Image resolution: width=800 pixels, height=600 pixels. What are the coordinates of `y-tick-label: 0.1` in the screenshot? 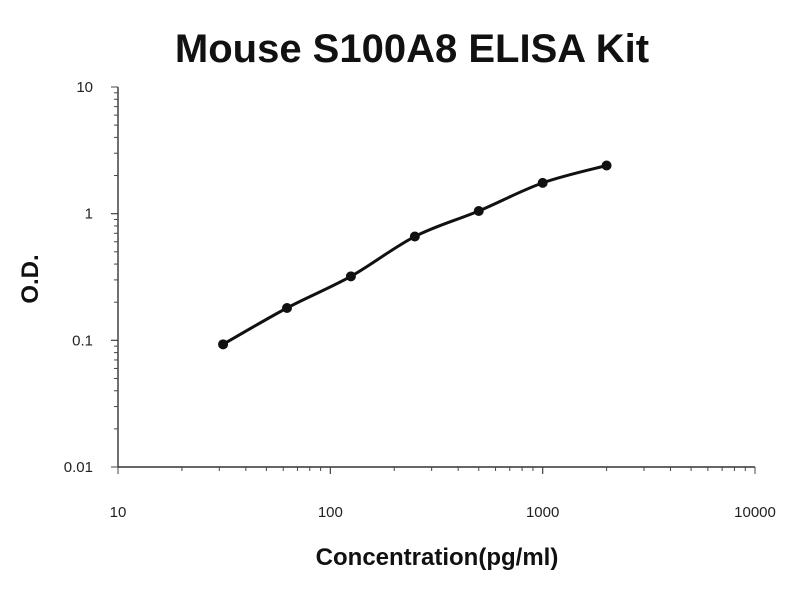 It's located at (82, 340).